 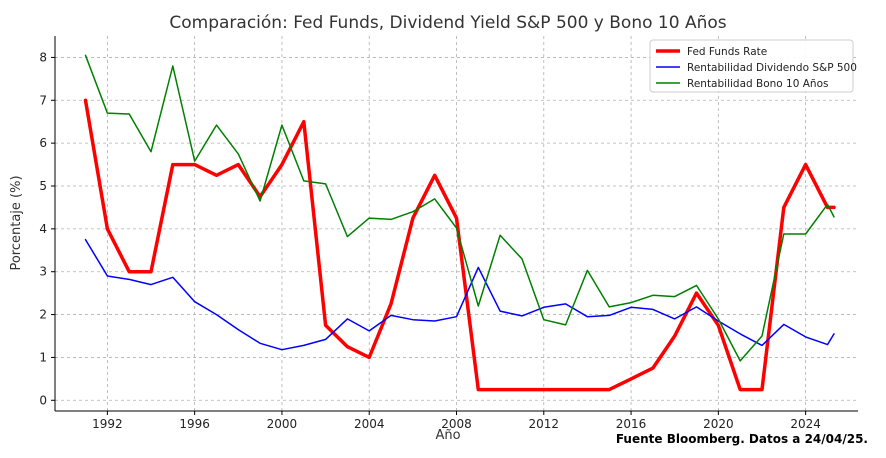 I want to click on legend-label: Fed Funds Rate, so click(x=727, y=52).